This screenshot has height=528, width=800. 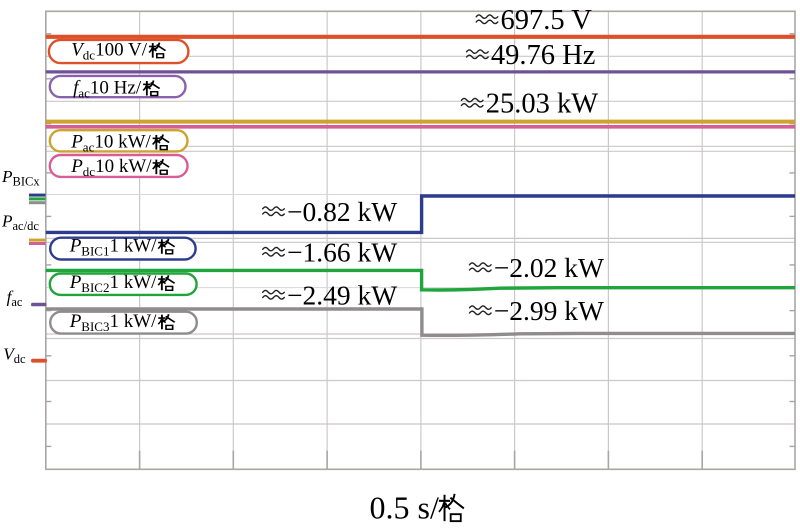 I want to click on svg-text: fac10 Hz/, so click(x=107, y=88).